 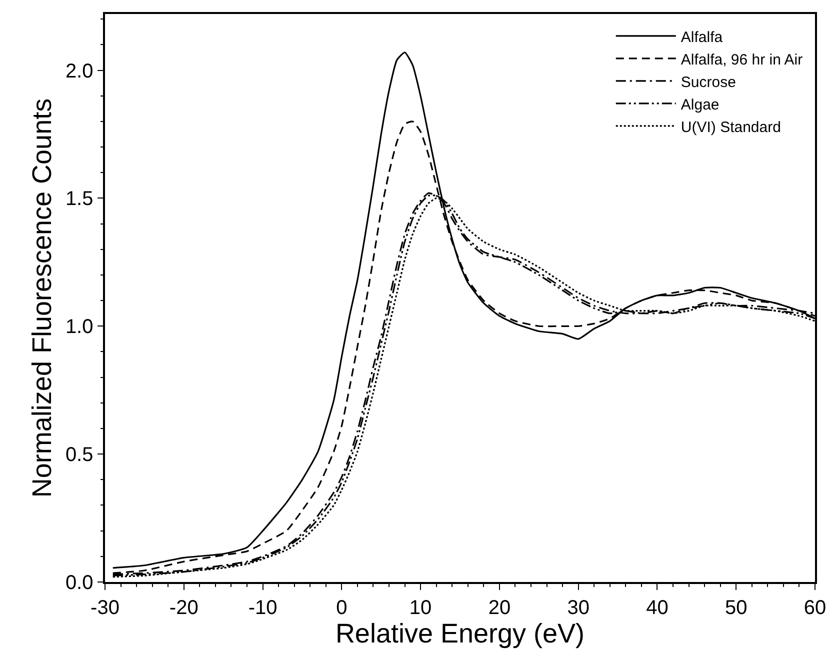 What do you see at coordinates (41, 298) in the screenshot?
I see `y-axis-title: Normalized Fluorescence Counts` at bounding box center [41, 298].